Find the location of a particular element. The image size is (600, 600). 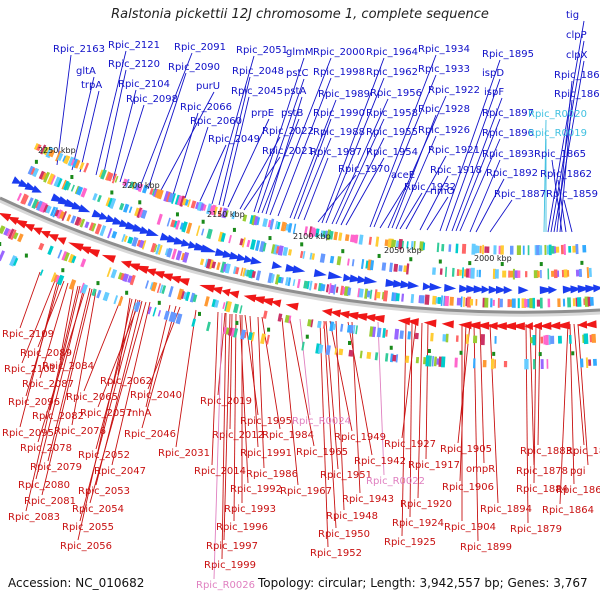

gene-label: Rpic_1866 is located at coordinates (577, 94).